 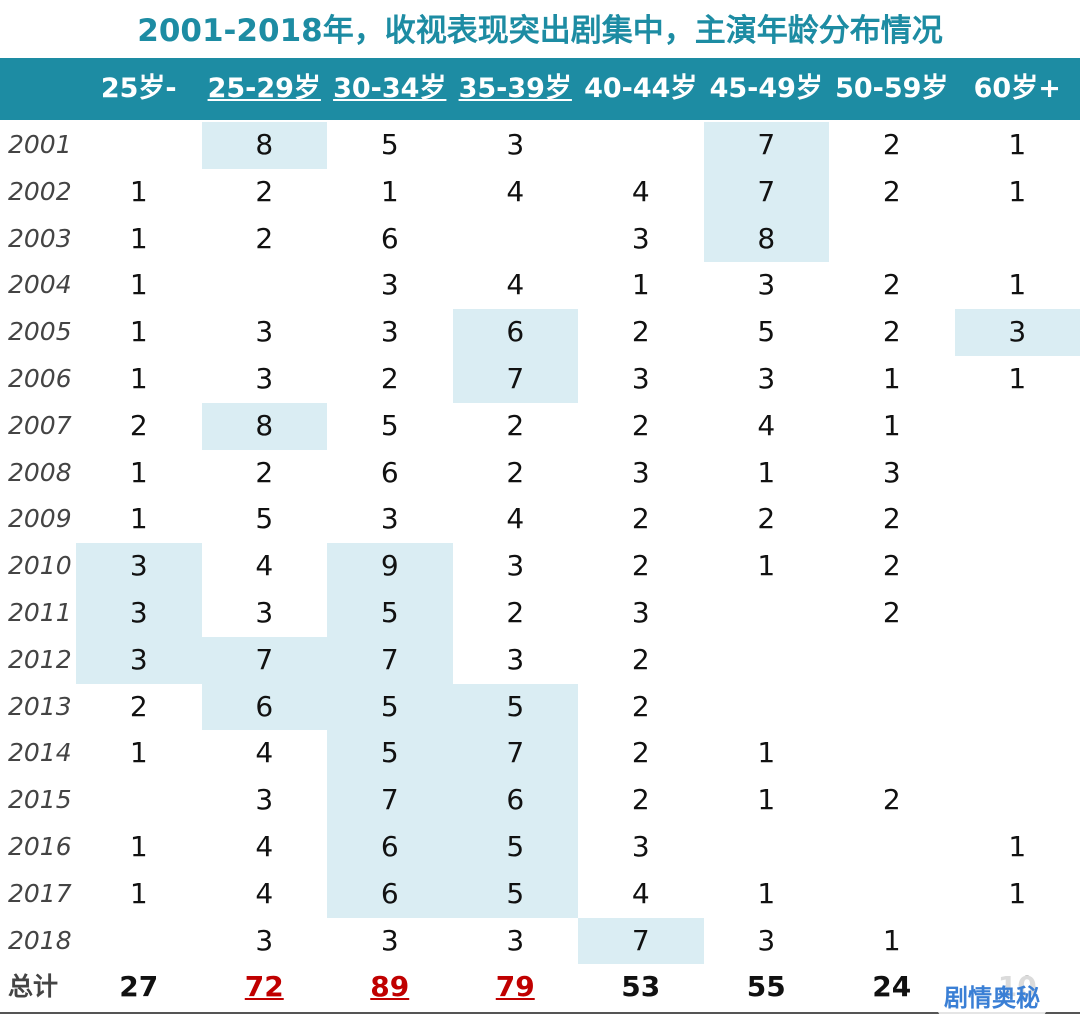 I want to click on row-year: 2001, so click(x=40, y=144).